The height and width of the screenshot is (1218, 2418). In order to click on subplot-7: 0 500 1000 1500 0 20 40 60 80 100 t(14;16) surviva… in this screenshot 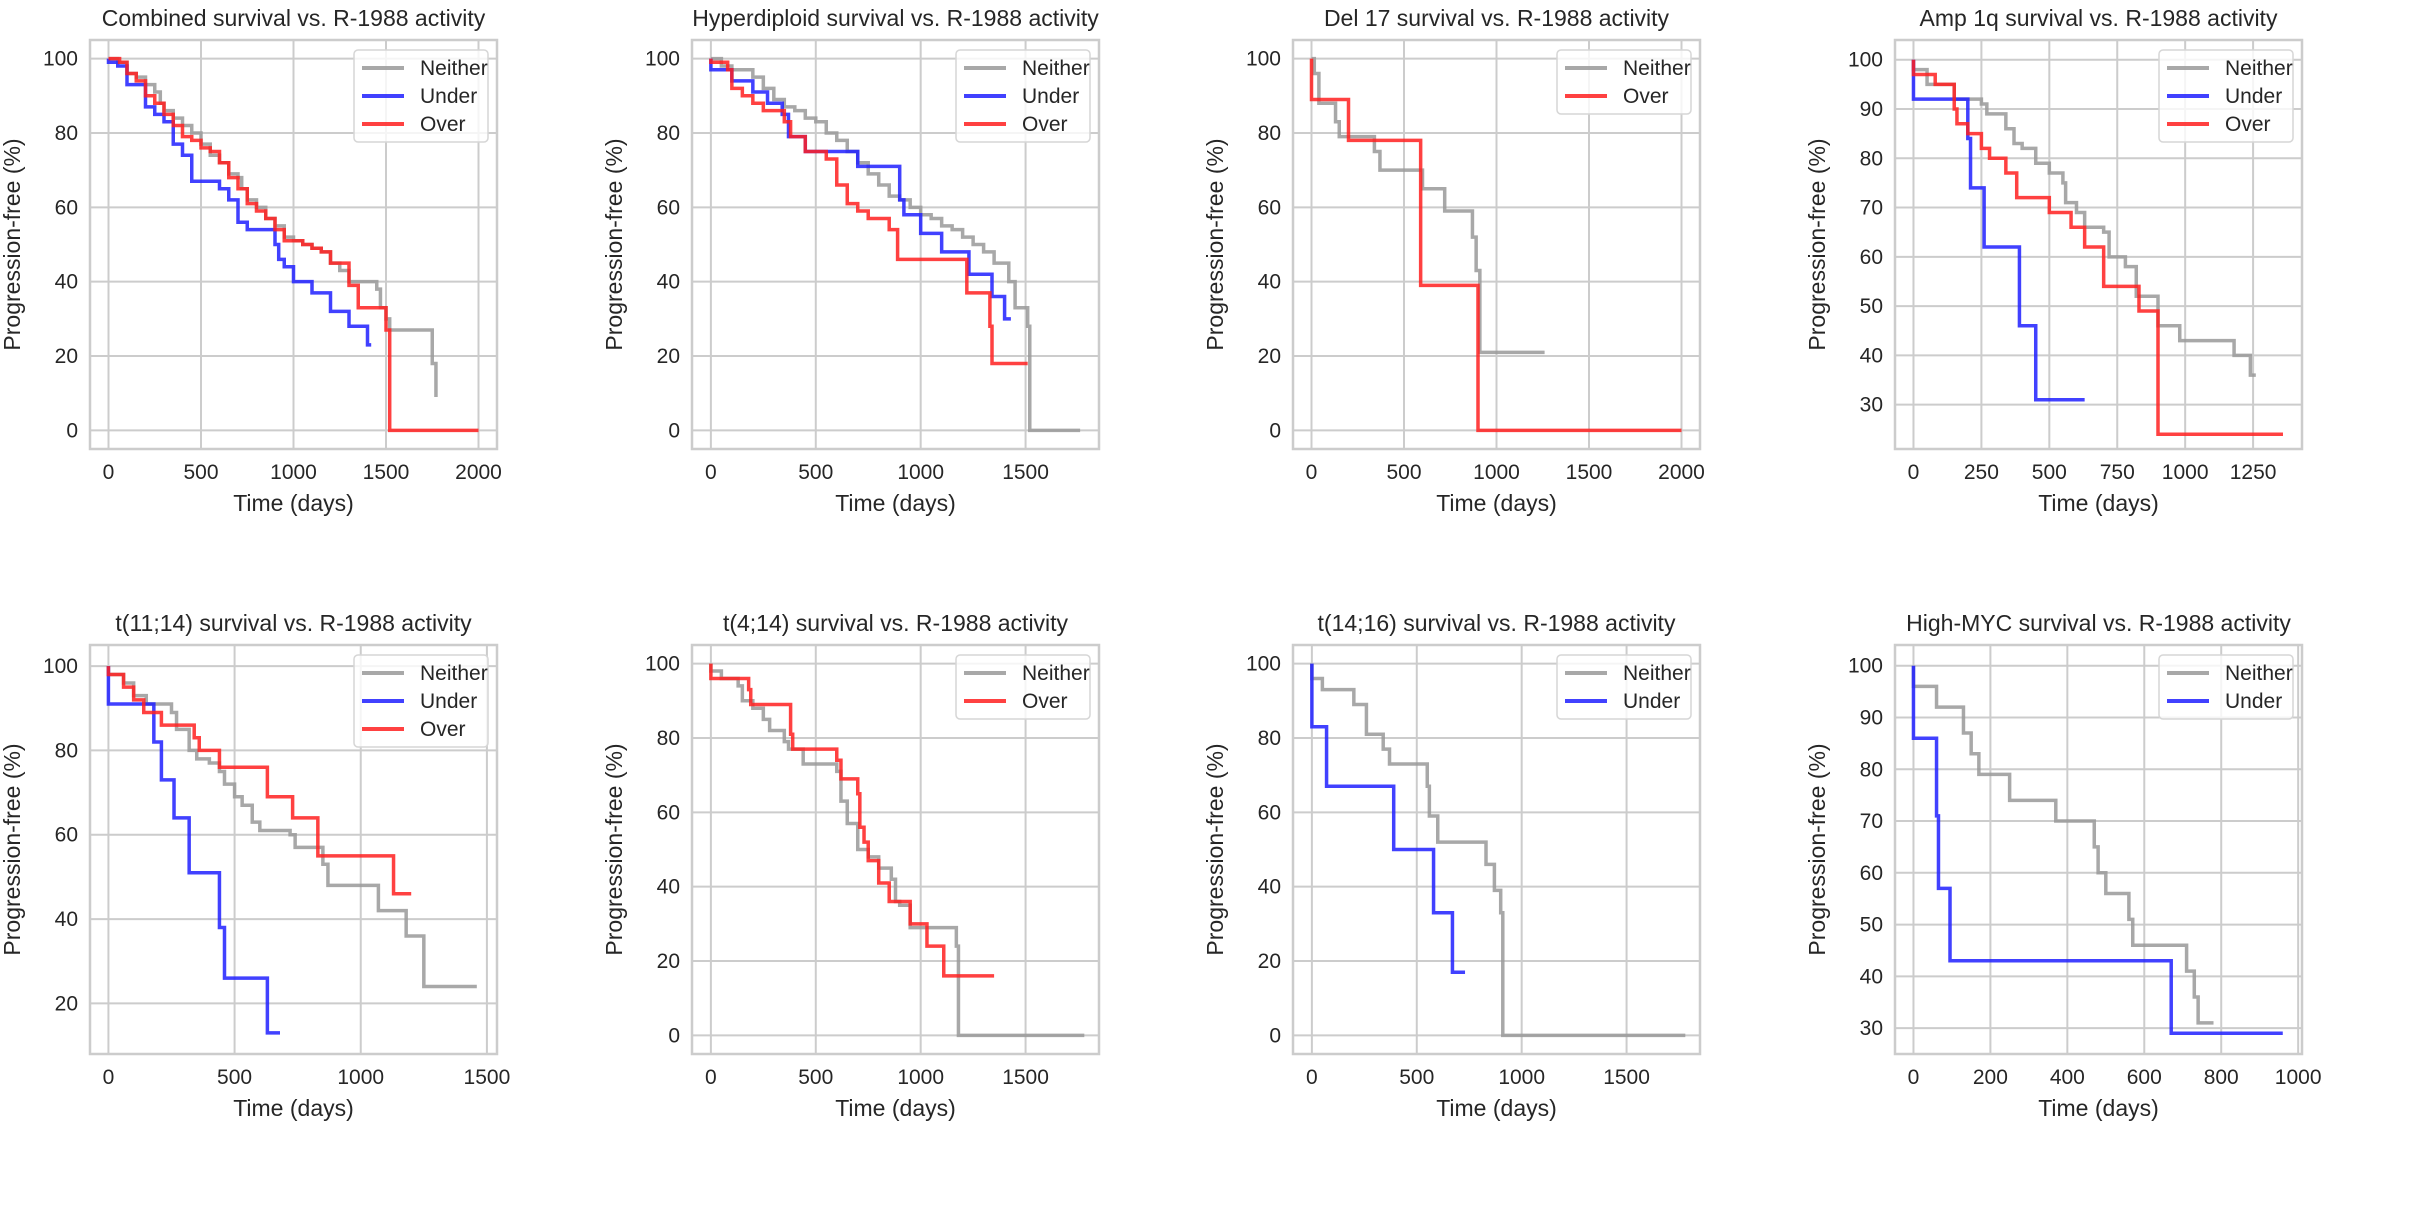, I will do `click(1452, 865)`.